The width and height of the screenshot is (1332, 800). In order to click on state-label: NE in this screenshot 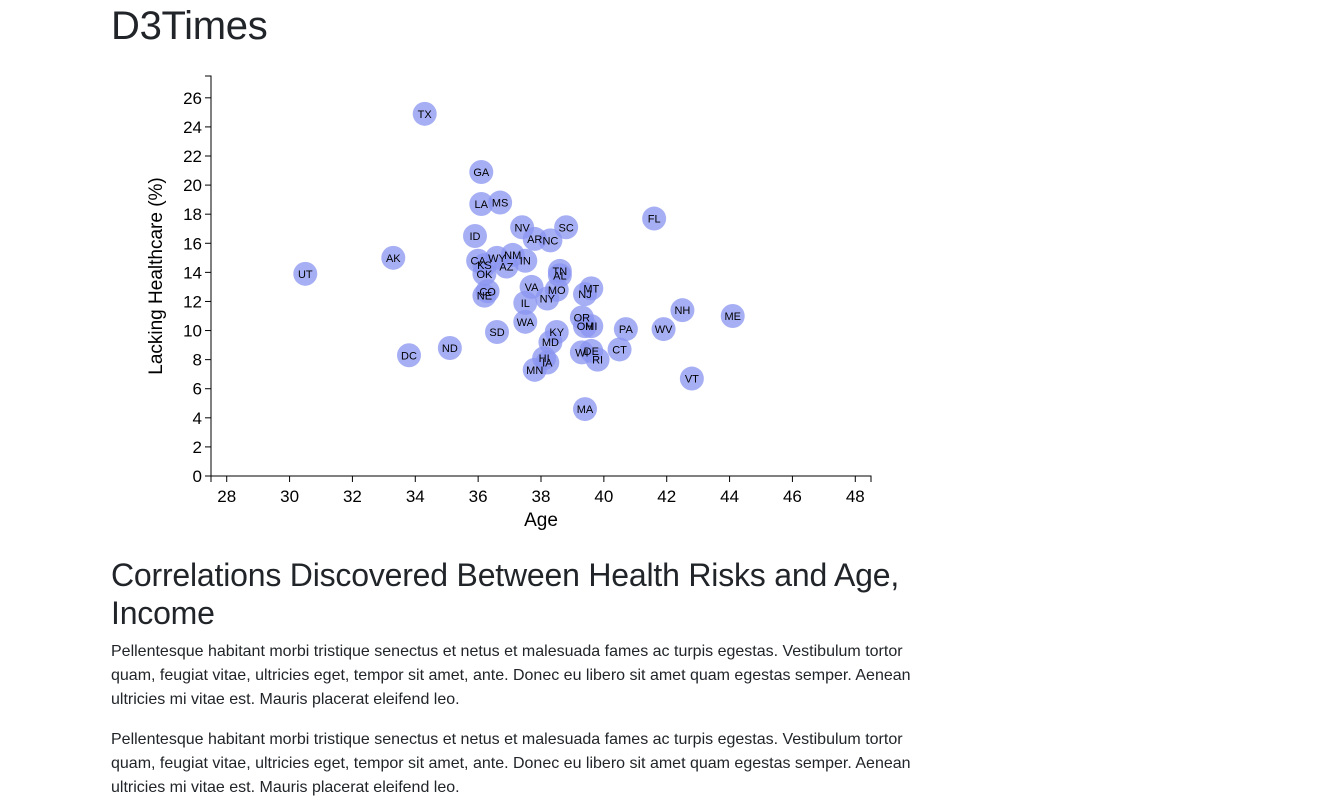, I will do `click(484, 297)`.